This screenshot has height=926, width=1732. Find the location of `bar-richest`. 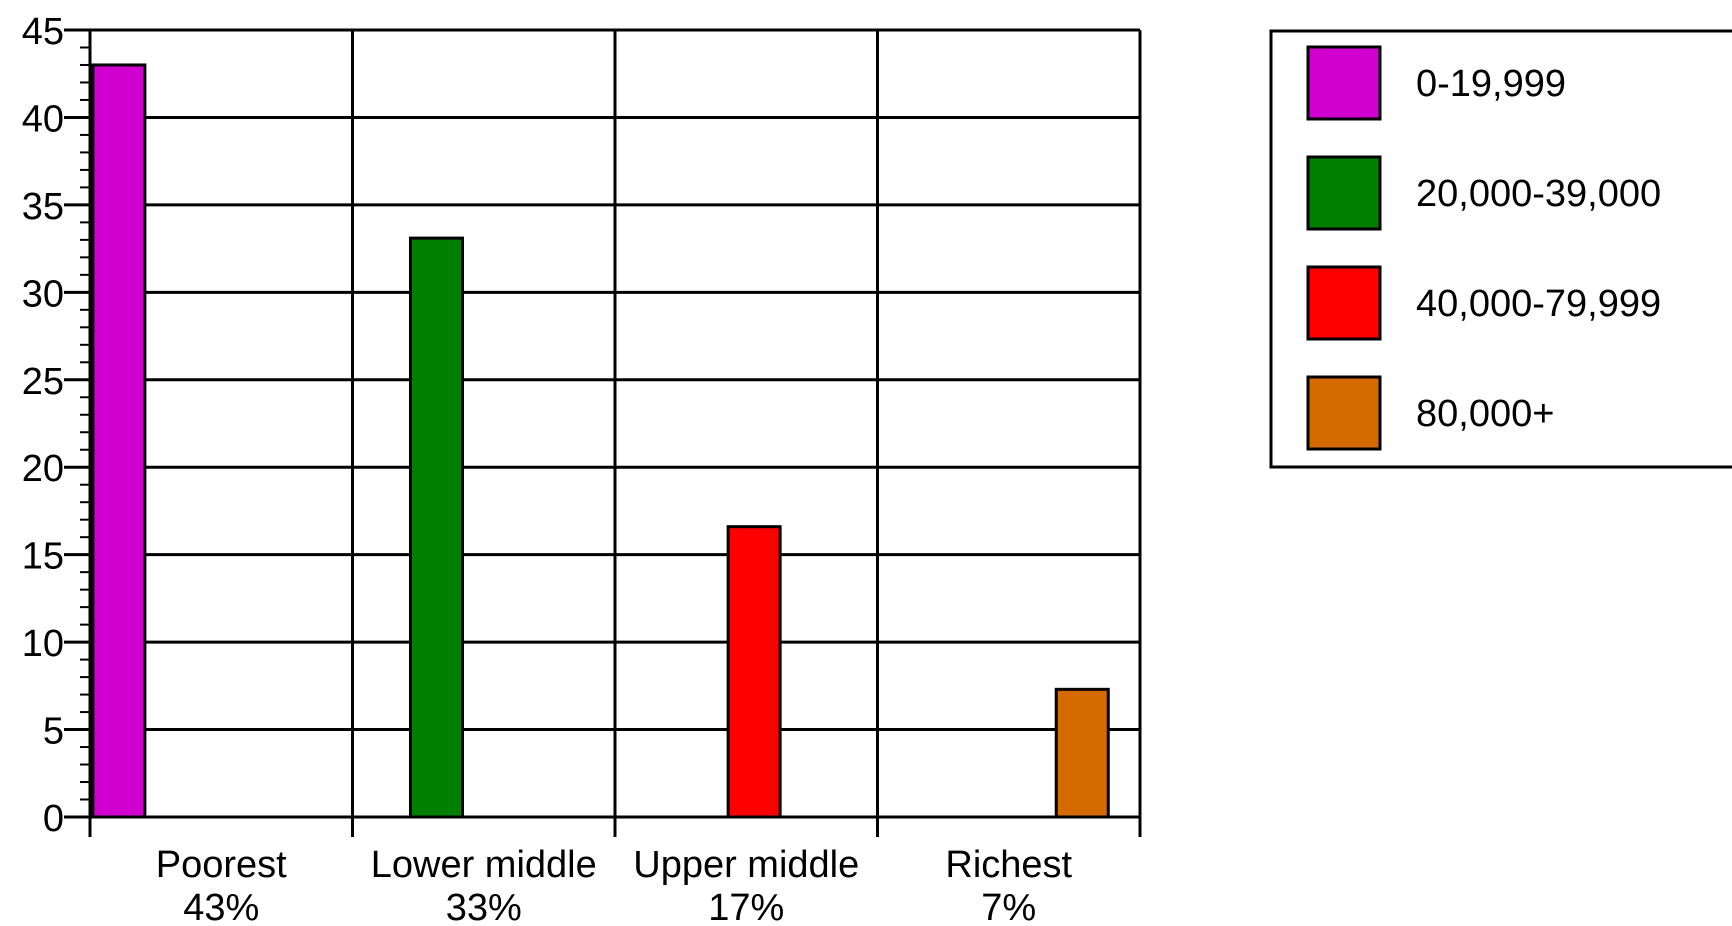

bar-richest is located at coordinates (1082, 753).